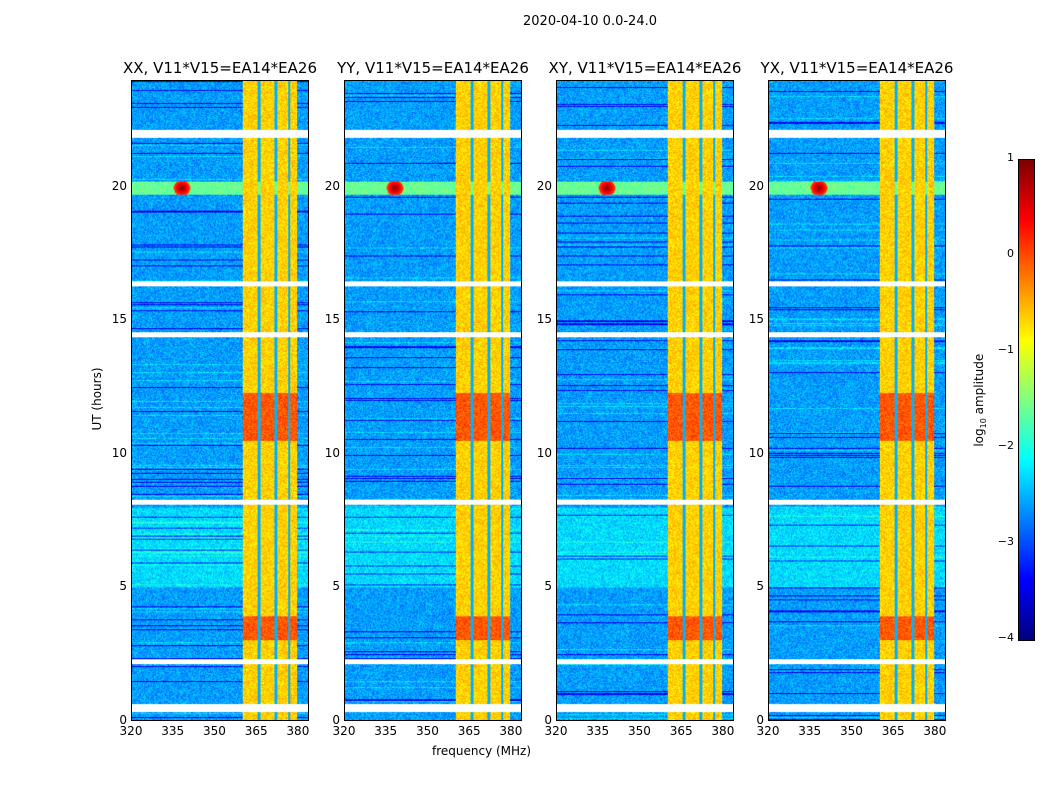  I want to click on colorbar-tick-label: 1, so click(1010, 157).